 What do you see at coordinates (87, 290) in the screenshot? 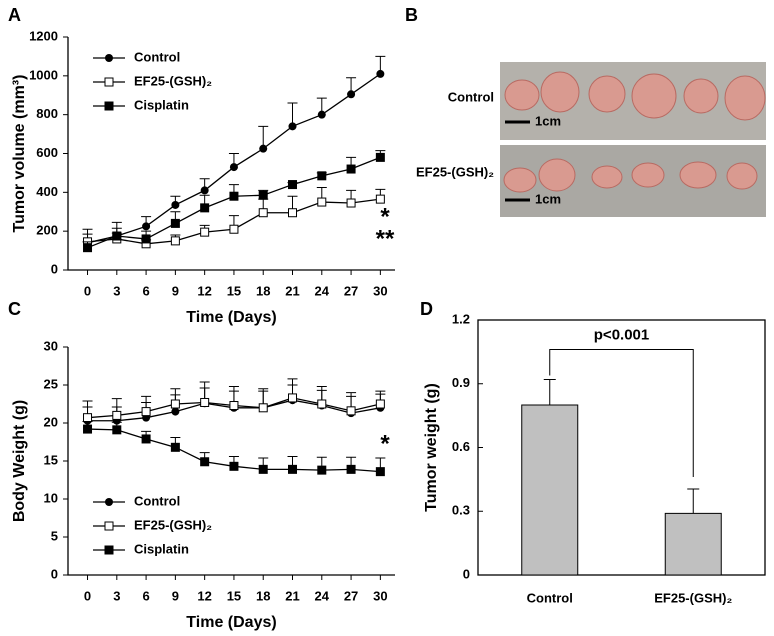
I see `x-tick-label: 0` at bounding box center [87, 290].